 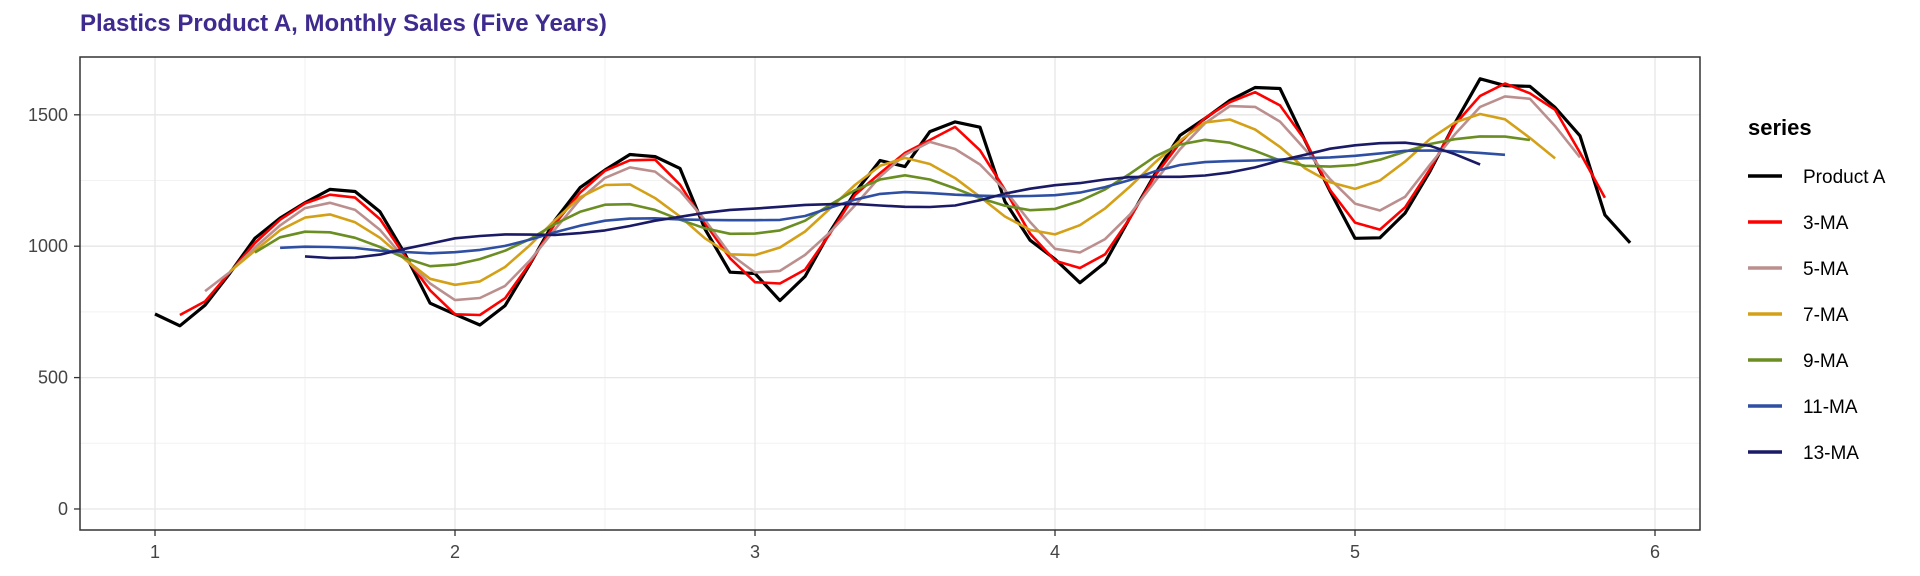 I want to click on y-tick-label: 1500, so click(x=48, y=115).